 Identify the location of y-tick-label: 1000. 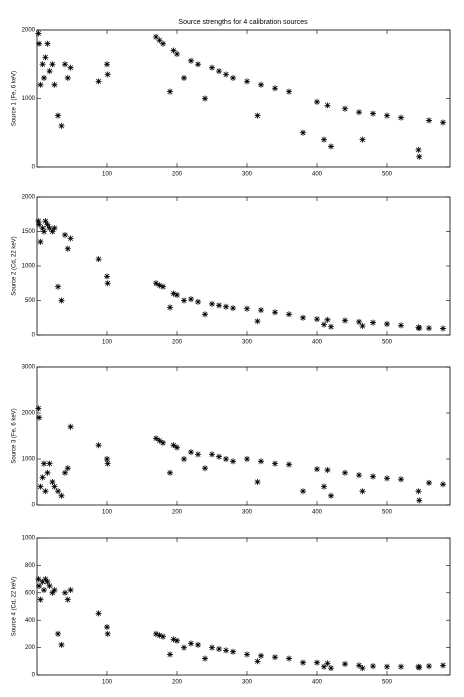
(29, 539).